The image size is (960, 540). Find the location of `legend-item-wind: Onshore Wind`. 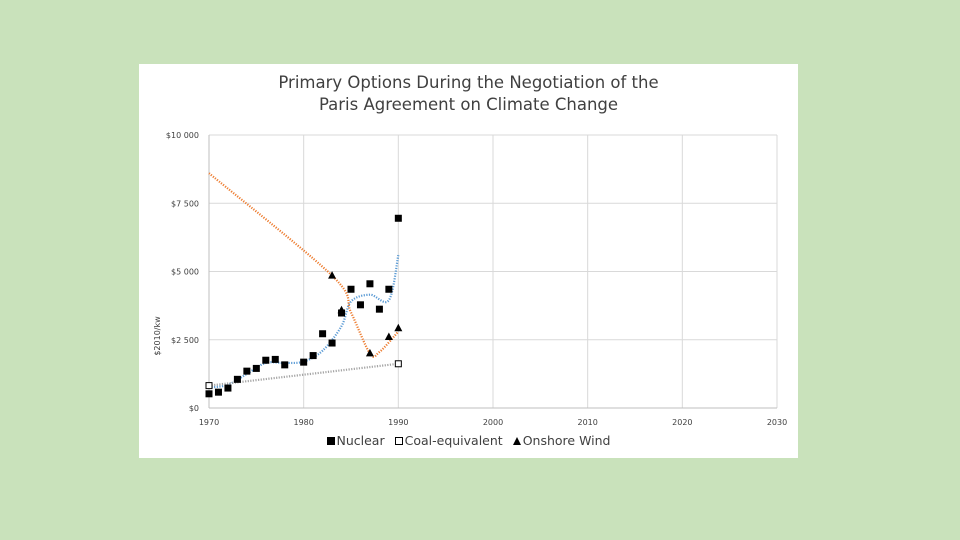

legend-item-wind: Onshore Wind is located at coordinates (561, 440).